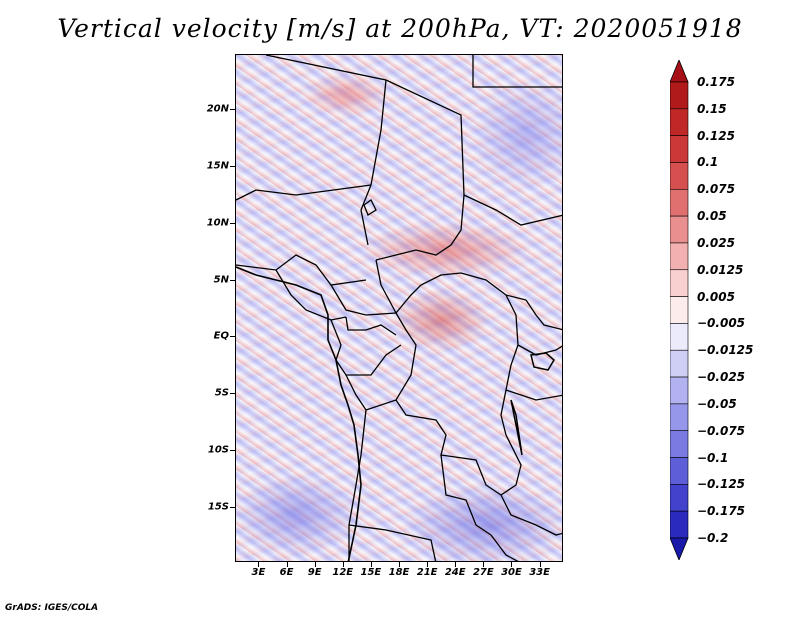 Image resolution: width=800 pixels, height=618 pixels. Describe the element at coordinates (717, 403) in the screenshot. I see `colorbar-label: −0.05` at that location.